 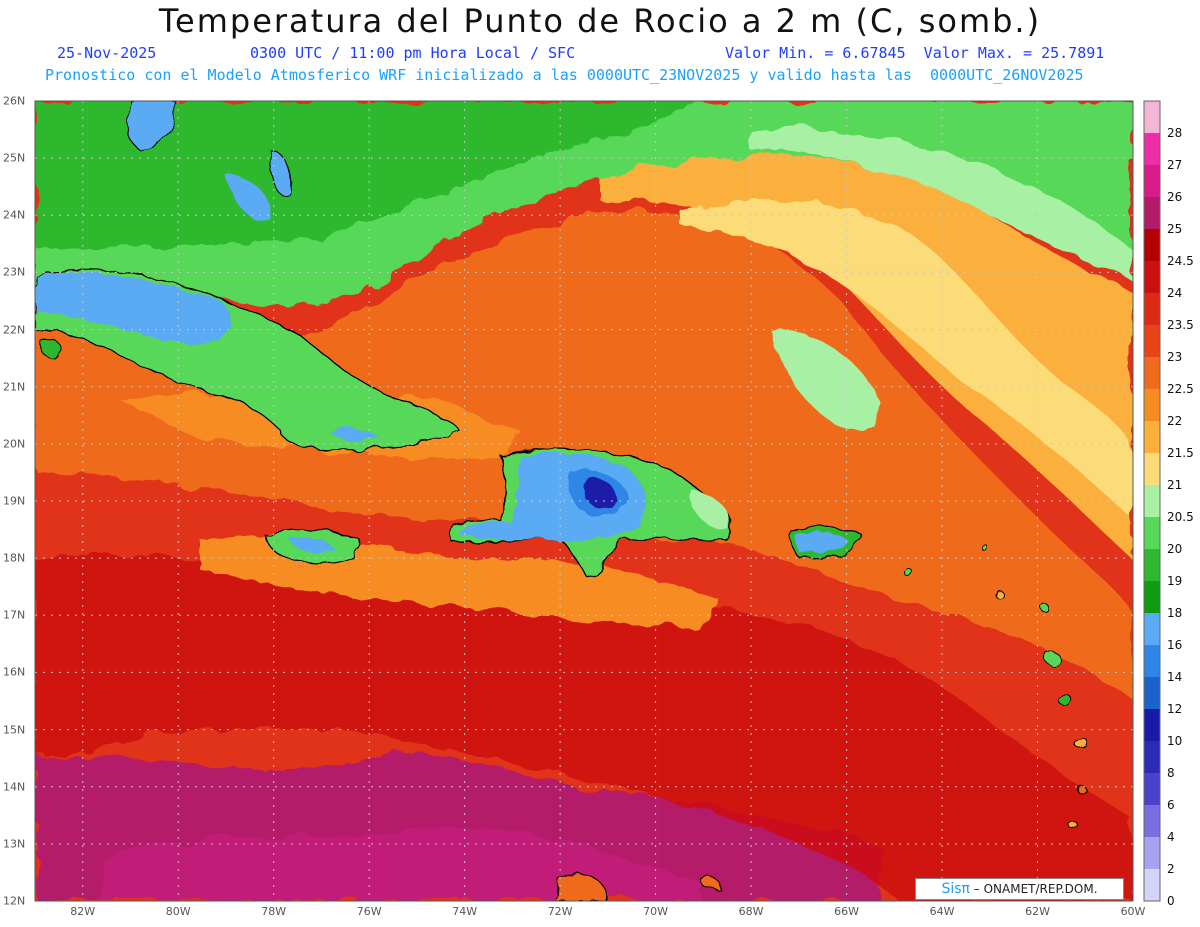 What do you see at coordinates (846, 911) in the screenshot?
I see `lon-label: 66W` at bounding box center [846, 911].